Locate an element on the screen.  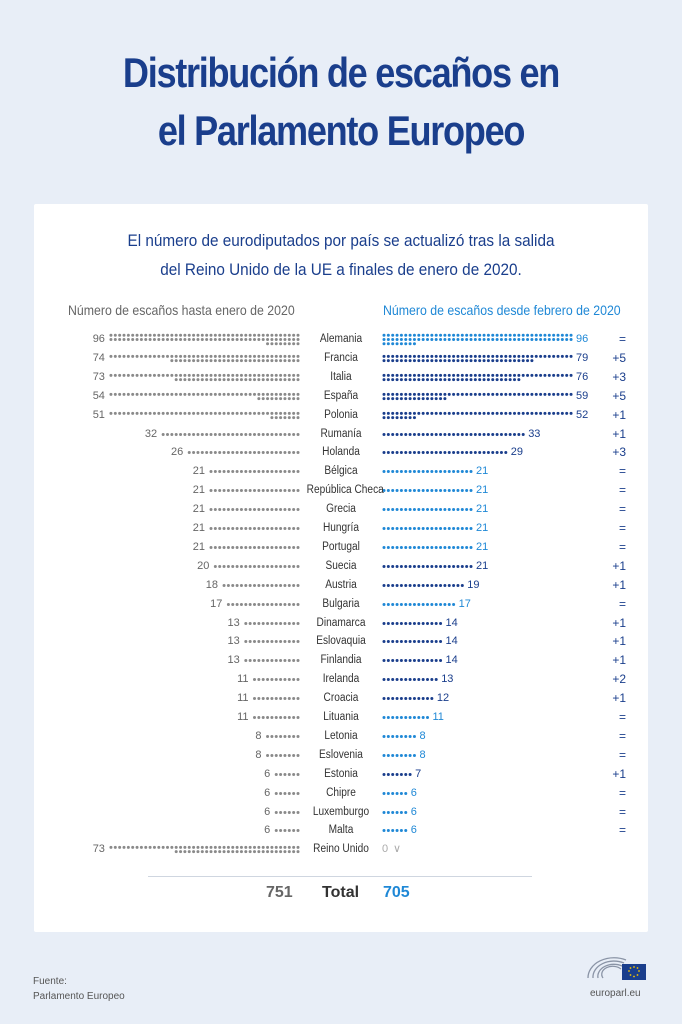
seats-before: 6 is located at coordinates (267, 811).